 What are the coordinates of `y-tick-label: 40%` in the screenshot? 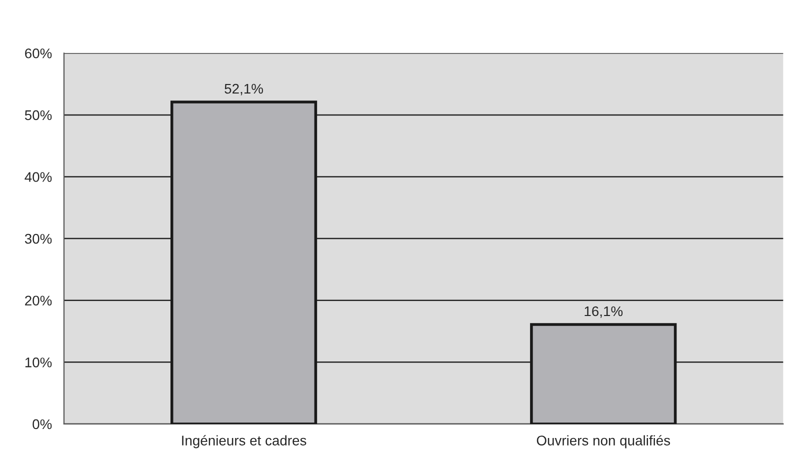 It's located at (38, 177).